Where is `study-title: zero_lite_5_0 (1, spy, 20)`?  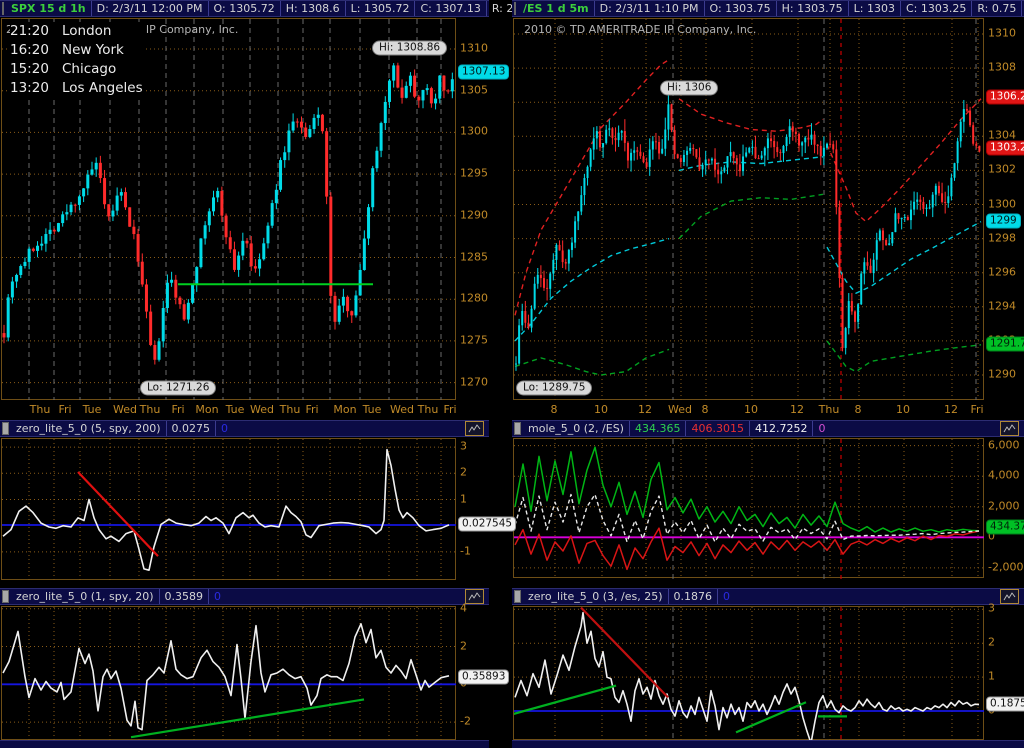 study-title: zero_lite_5_0 (1, spy, 20) is located at coordinates (85, 596).